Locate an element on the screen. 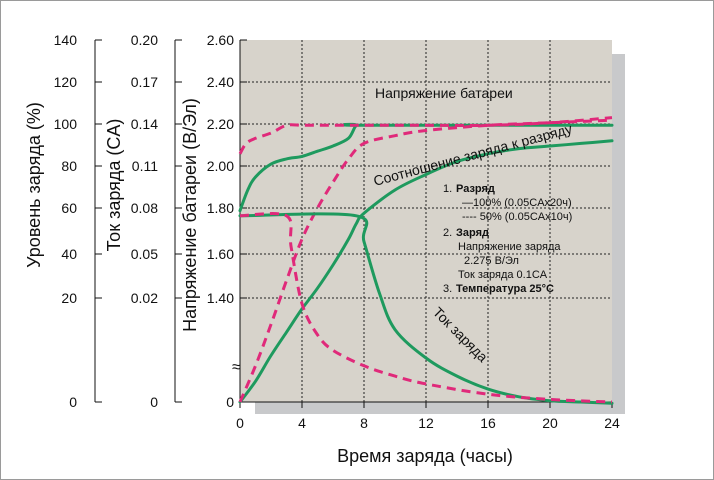  y-tick-label-charge-current-0: 0.20 is located at coordinates (144, 40).